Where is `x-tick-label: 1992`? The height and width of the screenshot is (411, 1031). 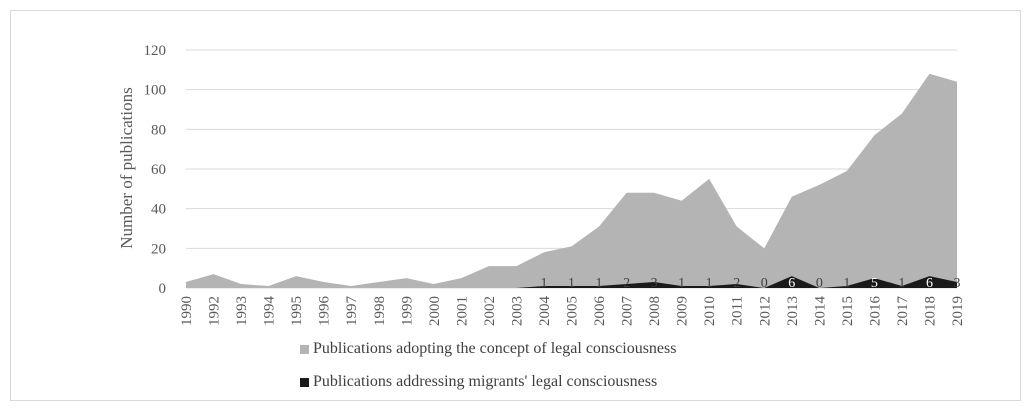 x-tick-label: 1992 is located at coordinates (215, 311).